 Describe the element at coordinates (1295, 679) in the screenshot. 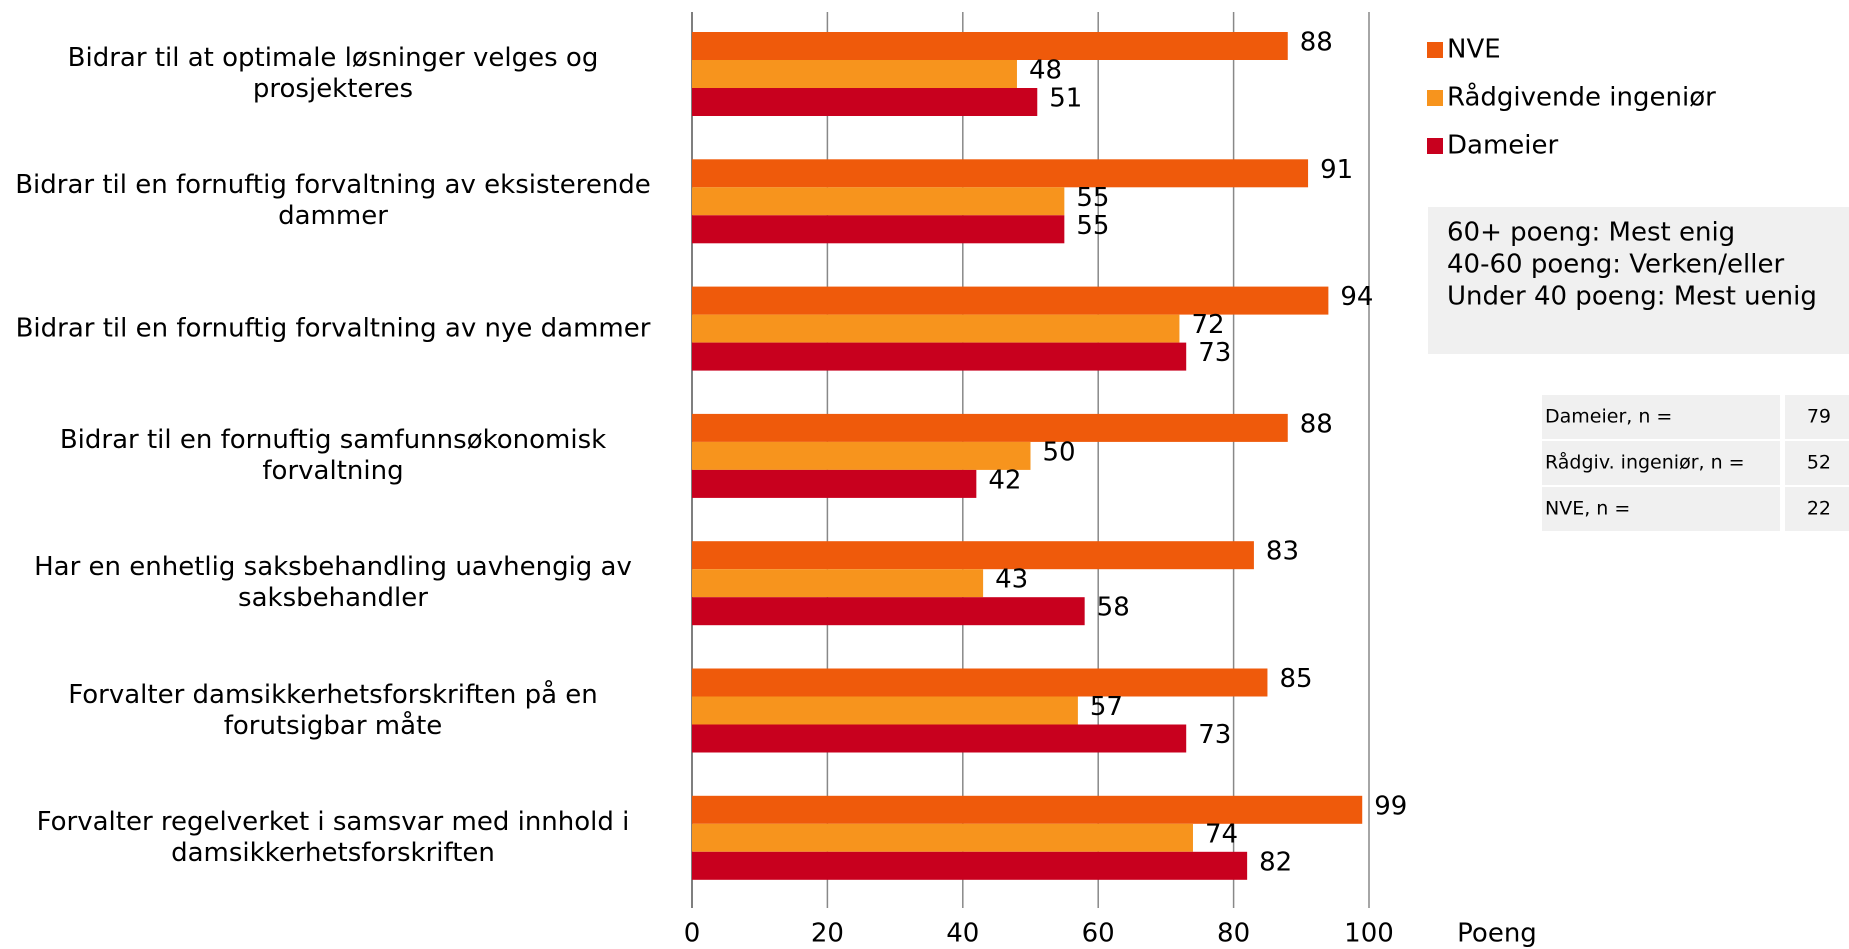

I see `value-label: 85` at that location.